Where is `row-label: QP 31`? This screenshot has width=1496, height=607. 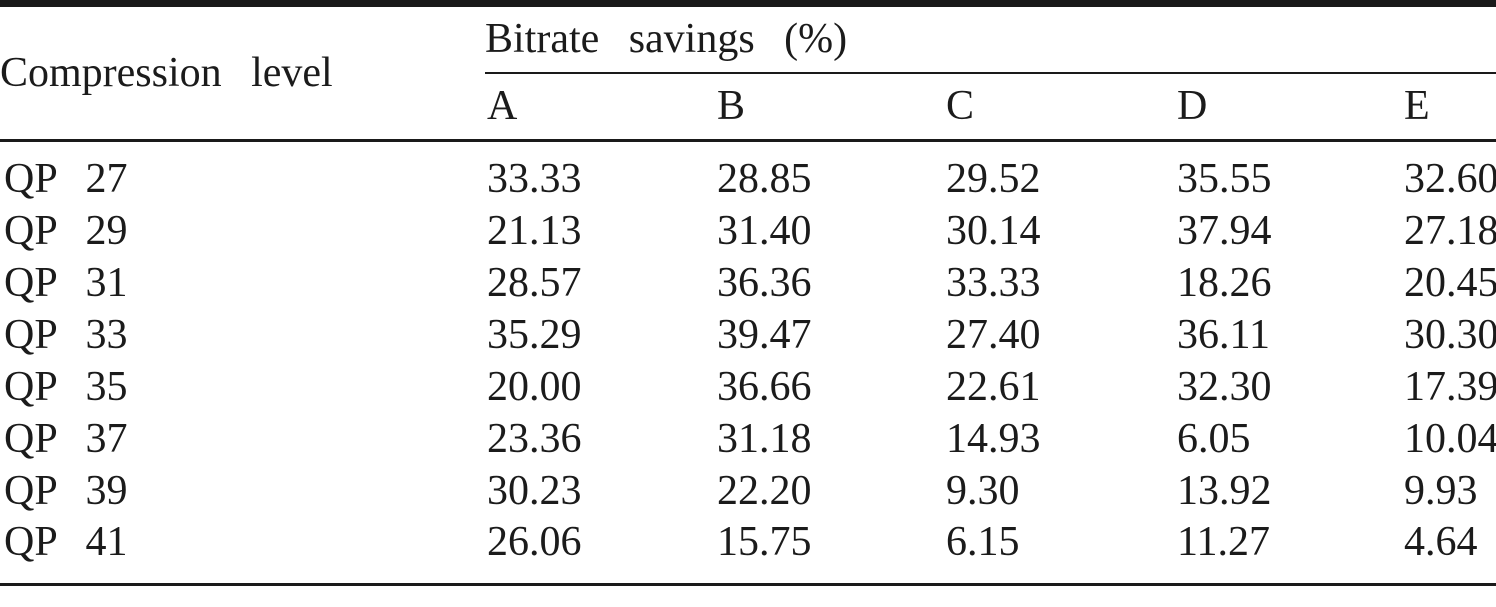
row-label: QP 31 is located at coordinates (66, 282).